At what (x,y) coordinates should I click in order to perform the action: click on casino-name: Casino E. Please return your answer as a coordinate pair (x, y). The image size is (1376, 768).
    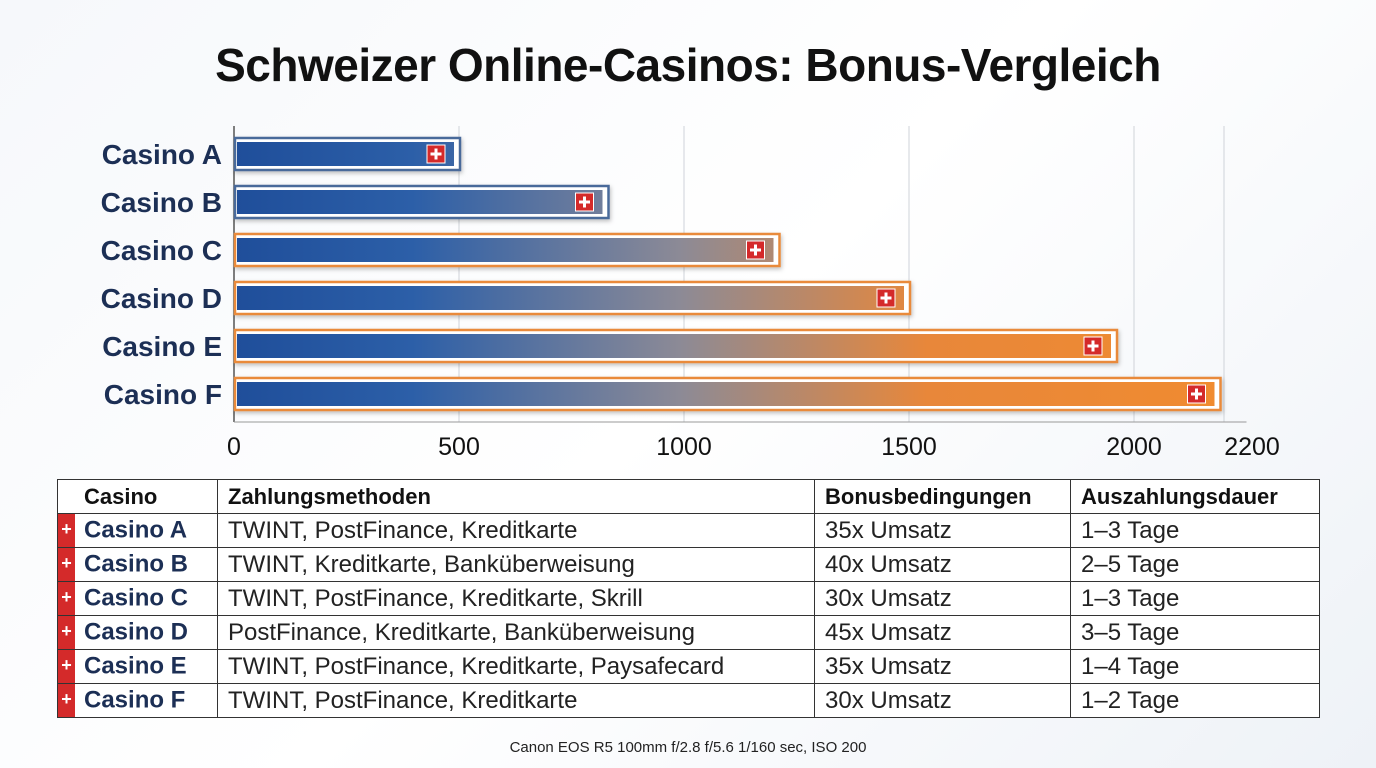
    Looking at the image, I should click on (135, 666).